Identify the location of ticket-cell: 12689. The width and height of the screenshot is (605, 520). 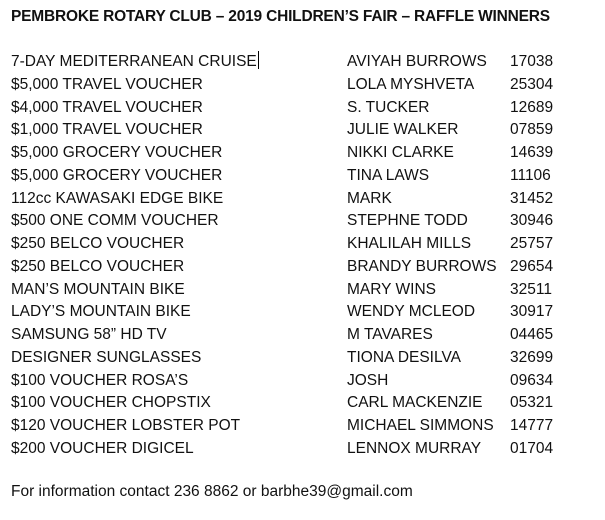
(532, 107).